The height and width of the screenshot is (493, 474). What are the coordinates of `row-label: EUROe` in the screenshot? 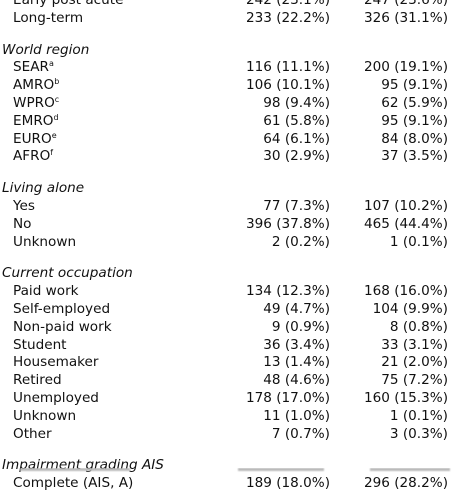 It's located at (35, 140).